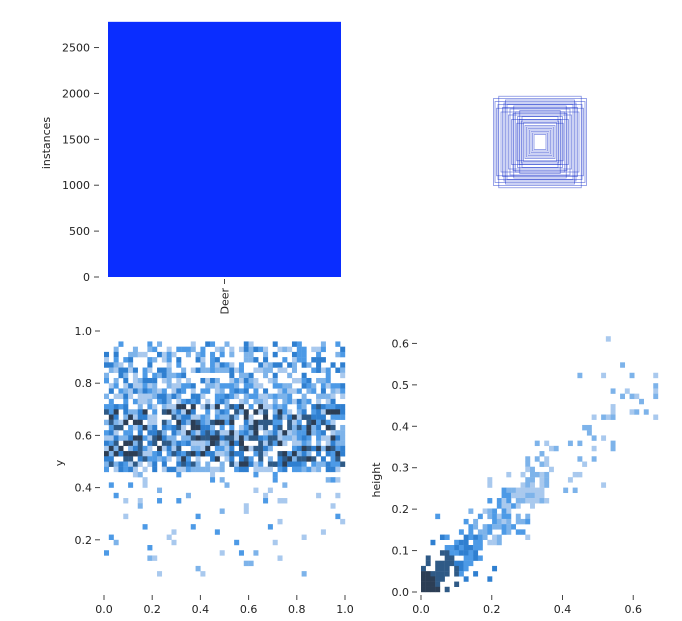  What do you see at coordinates (152, 609) in the screenshot?
I see `x-tick-label: 0.2` at bounding box center [152, 609].